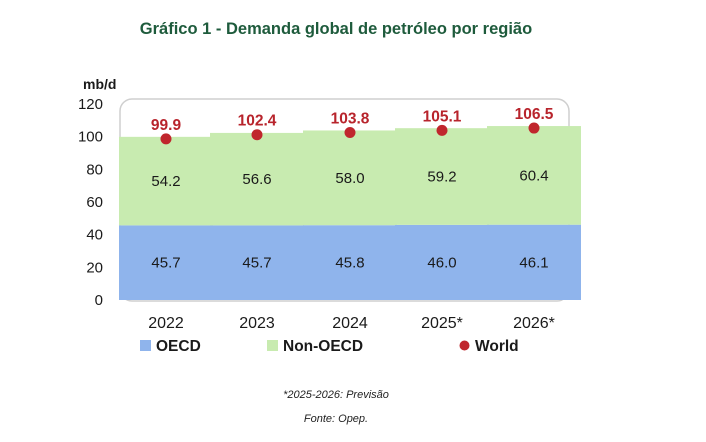  What do you see at coordinates (442, 323) in the screenshot?
I see `x-tick-label: 2025*` at bounding box center [442, 323].